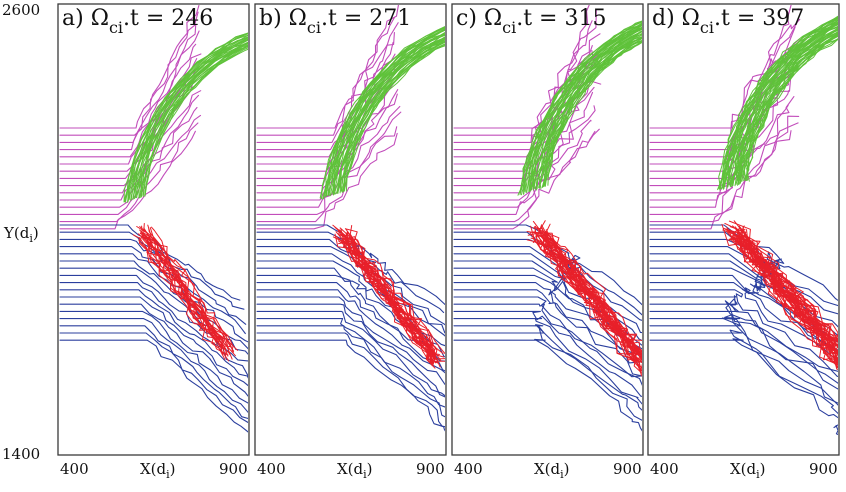 The height and width of the screenshot is (492, 846). Describe the element at coordinates (667, 18) in the screenshot. I see `panel-letter: d)` at that location.